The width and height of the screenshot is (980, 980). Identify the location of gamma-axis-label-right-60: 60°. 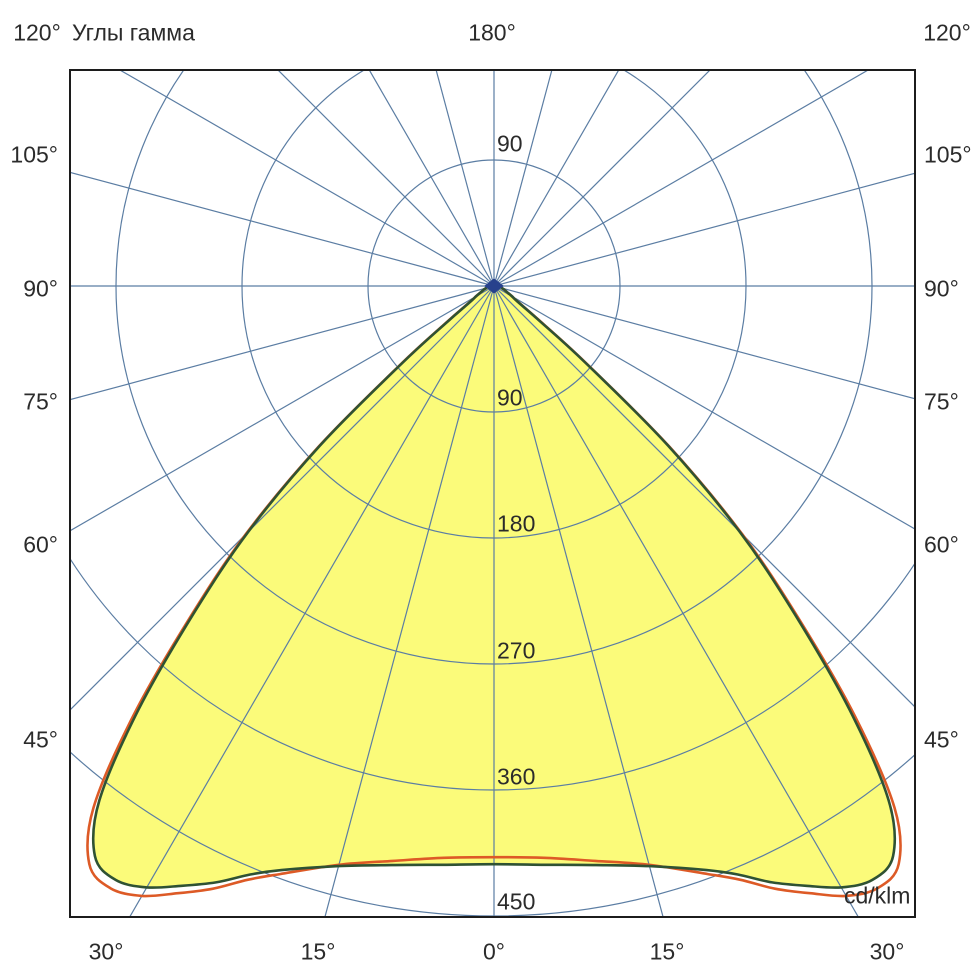
(941, 544).